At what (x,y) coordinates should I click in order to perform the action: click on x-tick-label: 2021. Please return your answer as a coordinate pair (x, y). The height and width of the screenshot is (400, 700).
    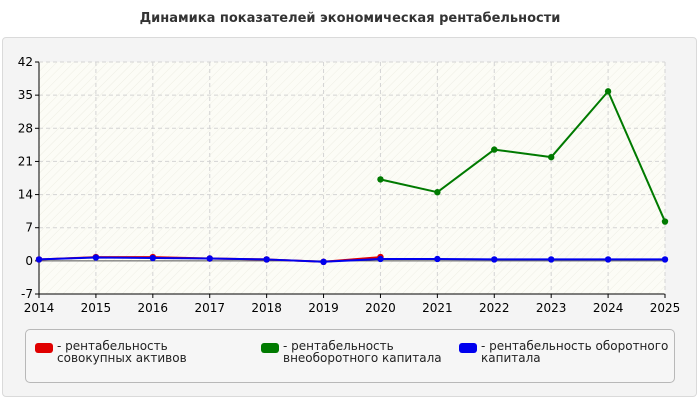
    Looking at the image, I should click on (437, 308).